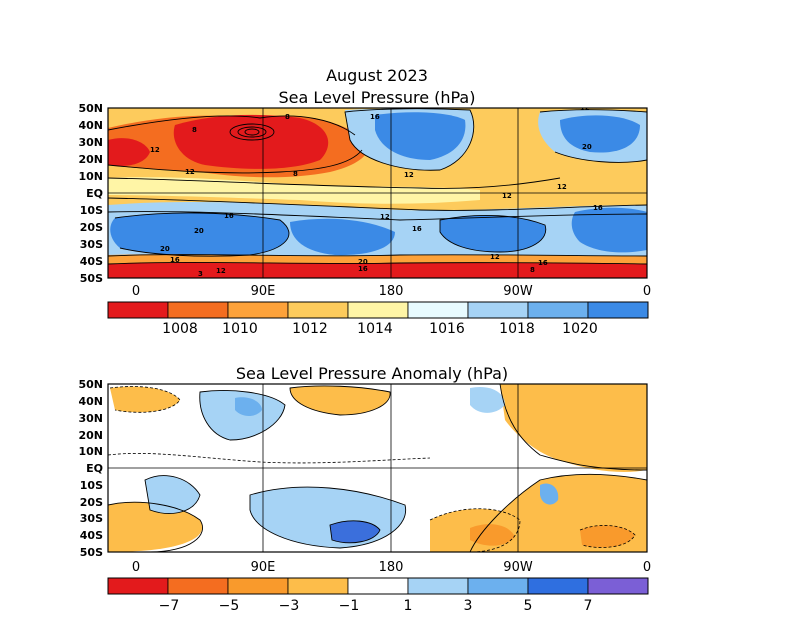  Describe the element at coordinates (91, 485) in the screenshot. I see `lat-label: 10S` at that location.